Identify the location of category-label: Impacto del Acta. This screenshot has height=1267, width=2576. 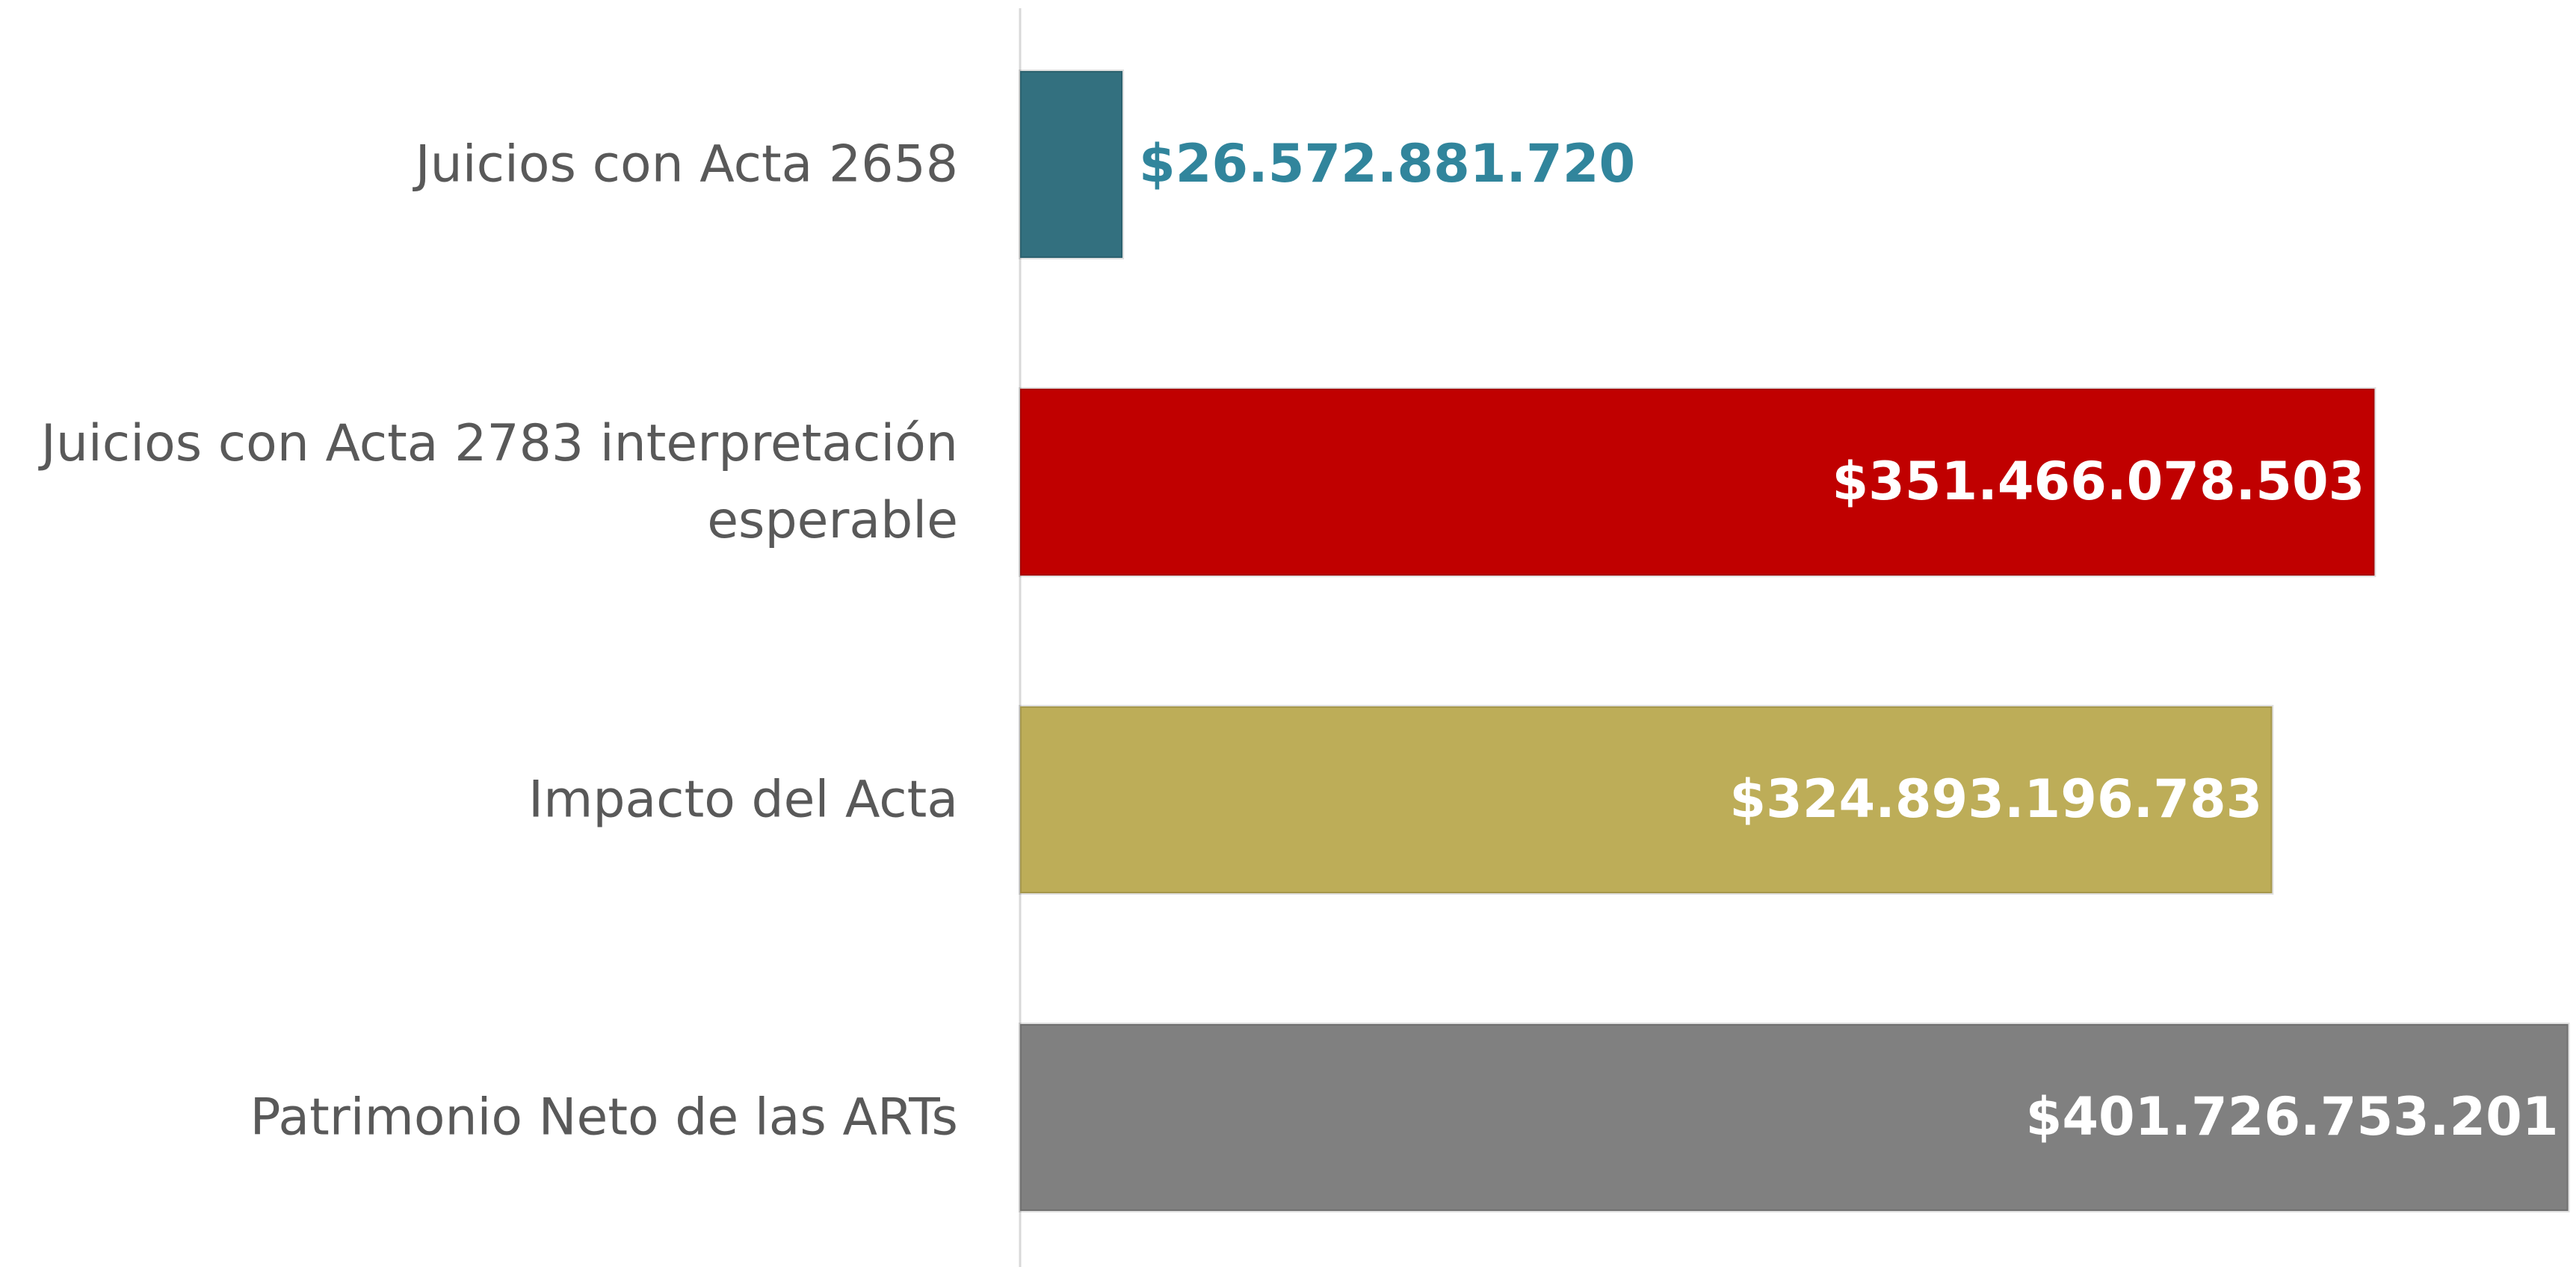
(743, 800).